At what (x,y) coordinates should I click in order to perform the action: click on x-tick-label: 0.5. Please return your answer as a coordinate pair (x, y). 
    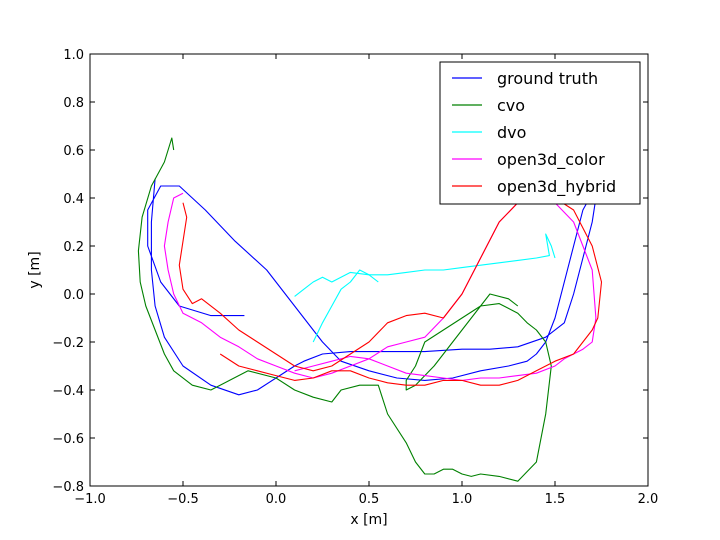
    Looking at the image, I should click on (369, 499).